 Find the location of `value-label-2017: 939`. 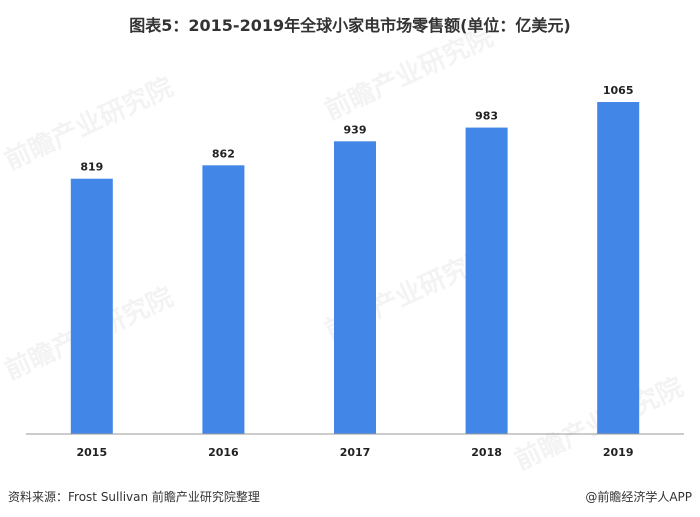

value-label-2017: 939 is located at coordinates (355, 129).